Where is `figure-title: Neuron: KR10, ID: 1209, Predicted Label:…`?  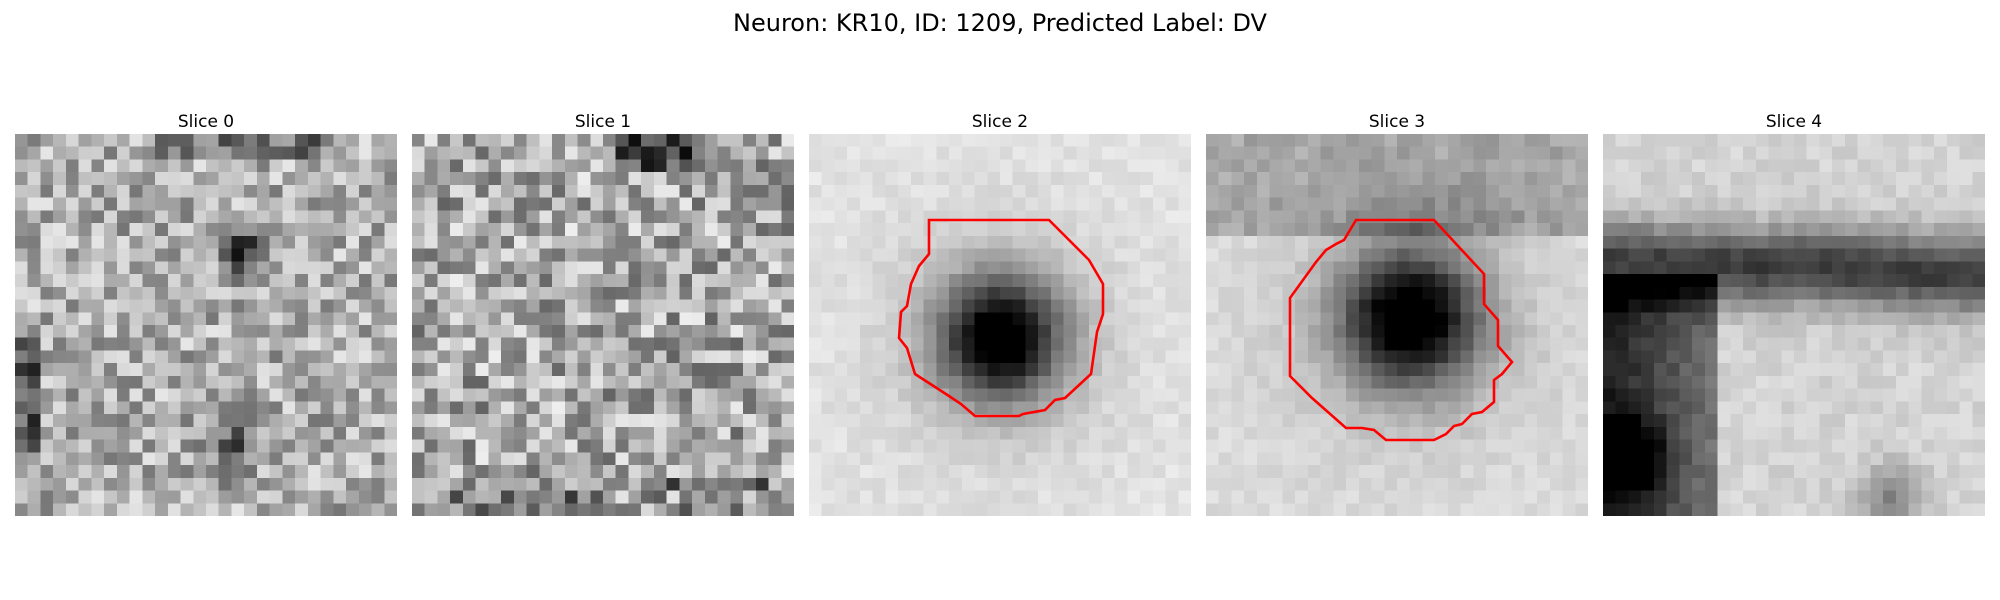
figure-title: Neuron: KR10, ID: 1209, Predicted Label:… is located at coordinates (1000, 23).